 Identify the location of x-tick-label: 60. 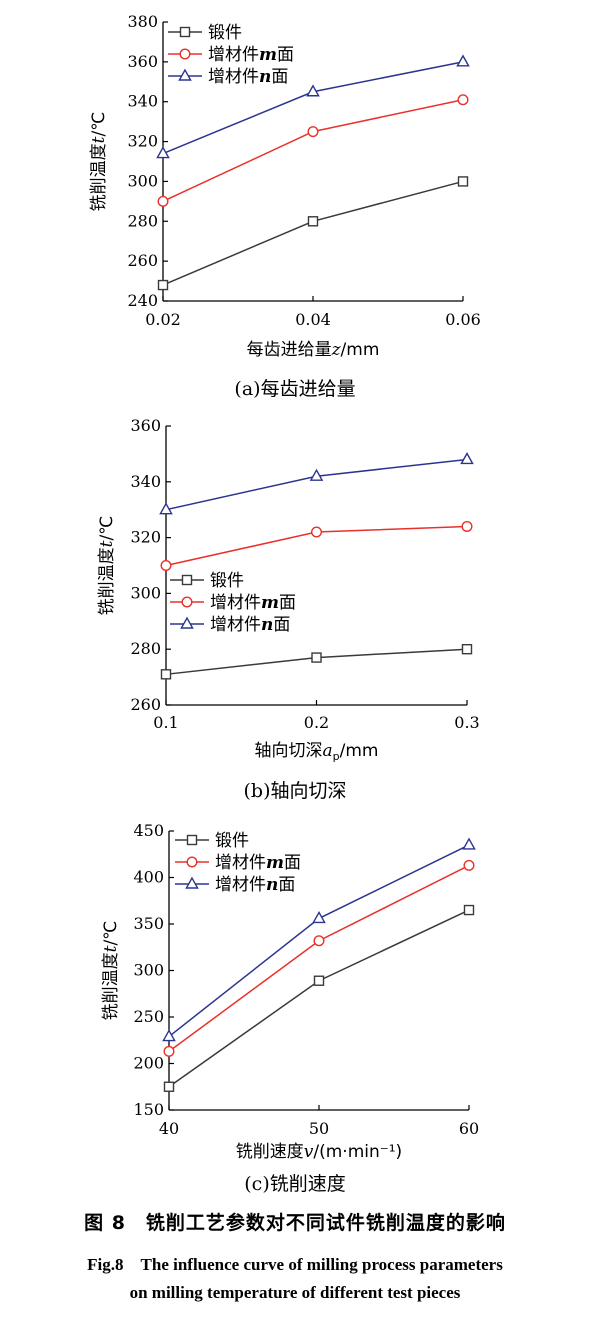
(469, 1128).